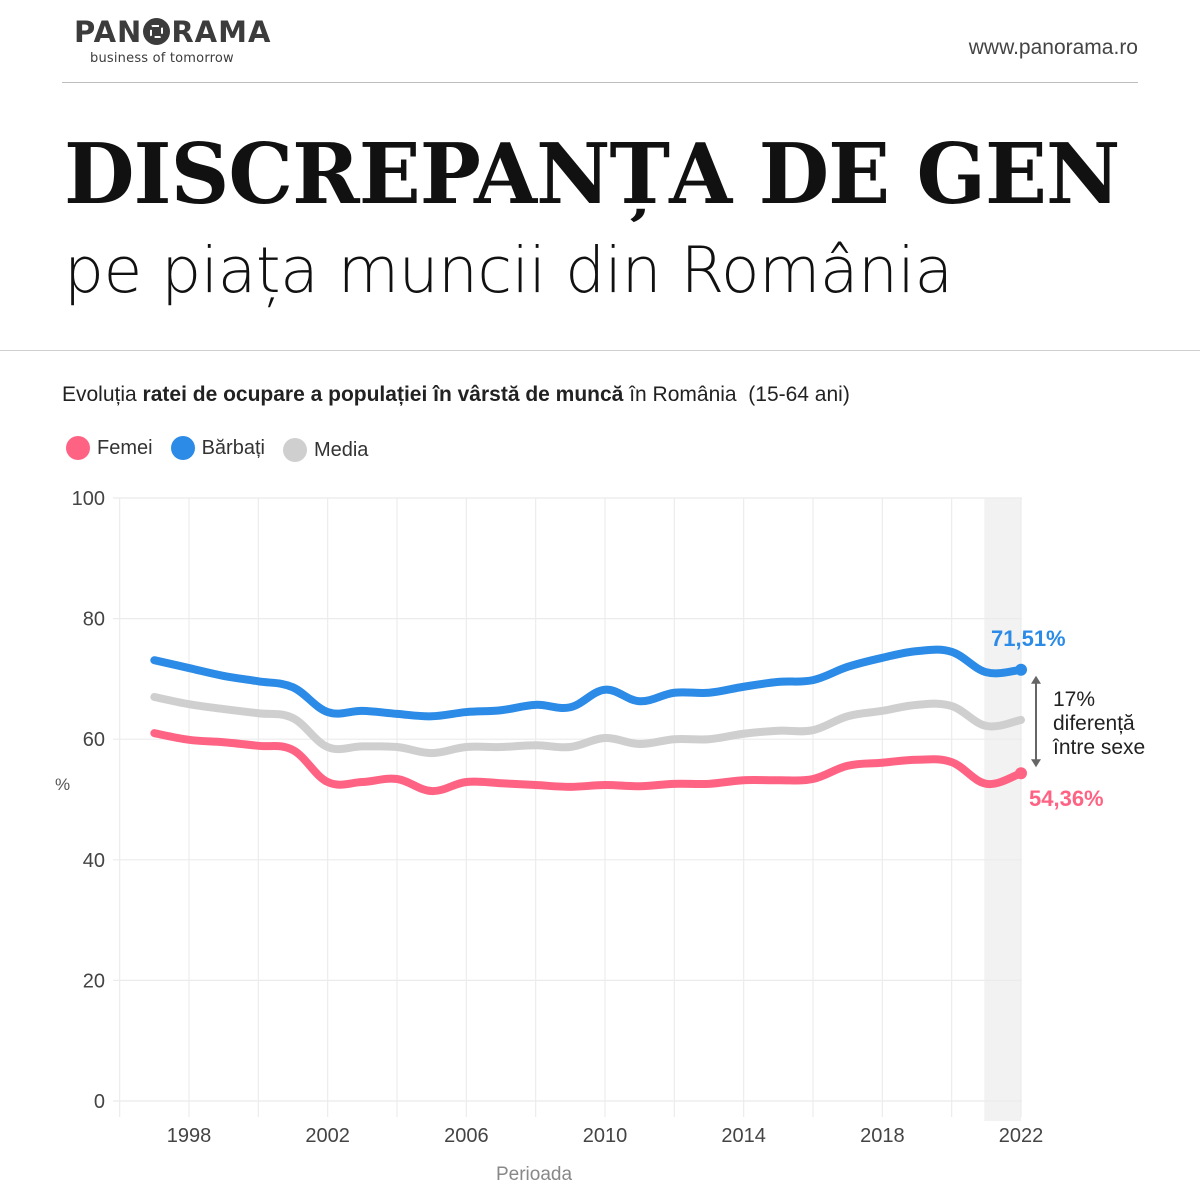  Describe the element at coordinates (162, 58) in the screenshot. I see `logo-tagline: business of tomorrow` at that location.